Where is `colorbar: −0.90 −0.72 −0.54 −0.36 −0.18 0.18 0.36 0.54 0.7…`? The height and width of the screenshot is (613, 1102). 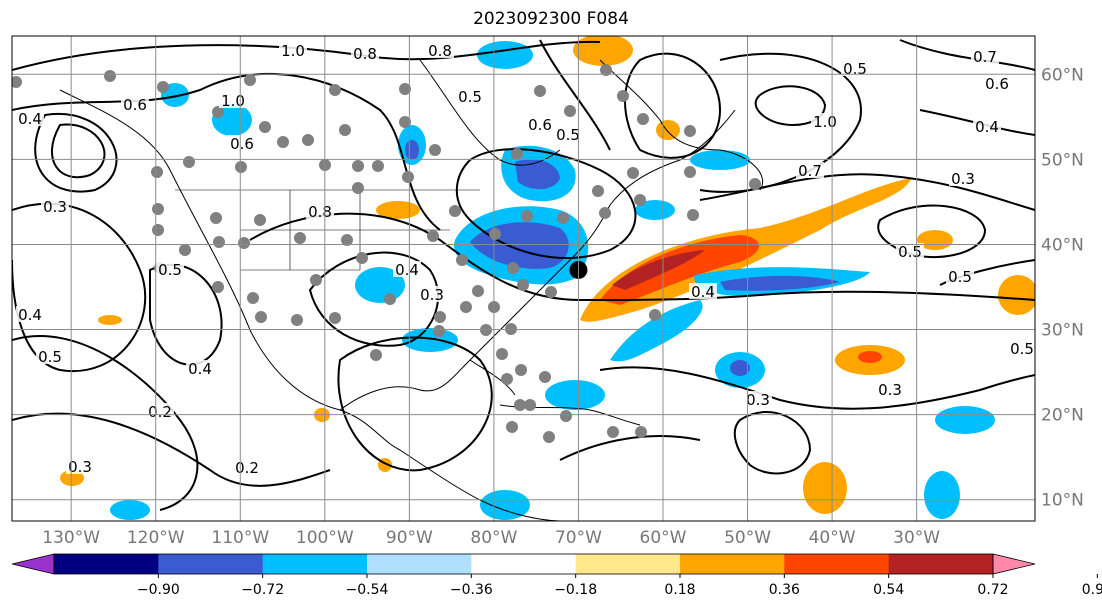 colorbar: −0.90 −0.72 −0.54 −0.36 −0.18 0.18 0.36 0.54 0.7… is located at coordinates (556, 575).